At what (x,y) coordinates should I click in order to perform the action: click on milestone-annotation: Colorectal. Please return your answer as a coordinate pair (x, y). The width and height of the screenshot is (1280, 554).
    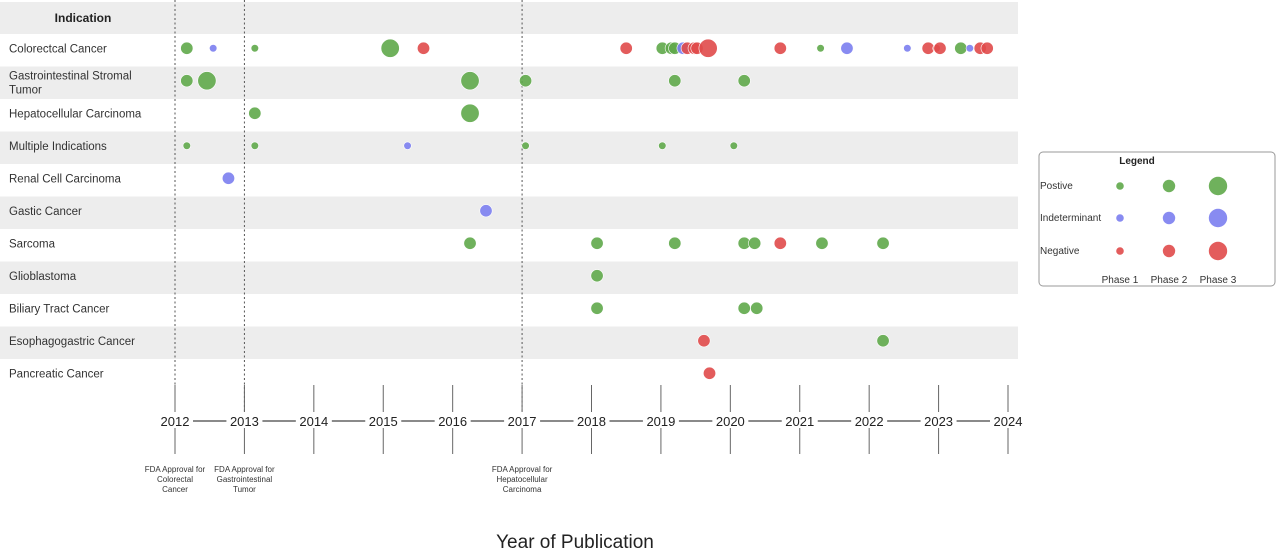
    Looking at the image, I should click on (175, 479).